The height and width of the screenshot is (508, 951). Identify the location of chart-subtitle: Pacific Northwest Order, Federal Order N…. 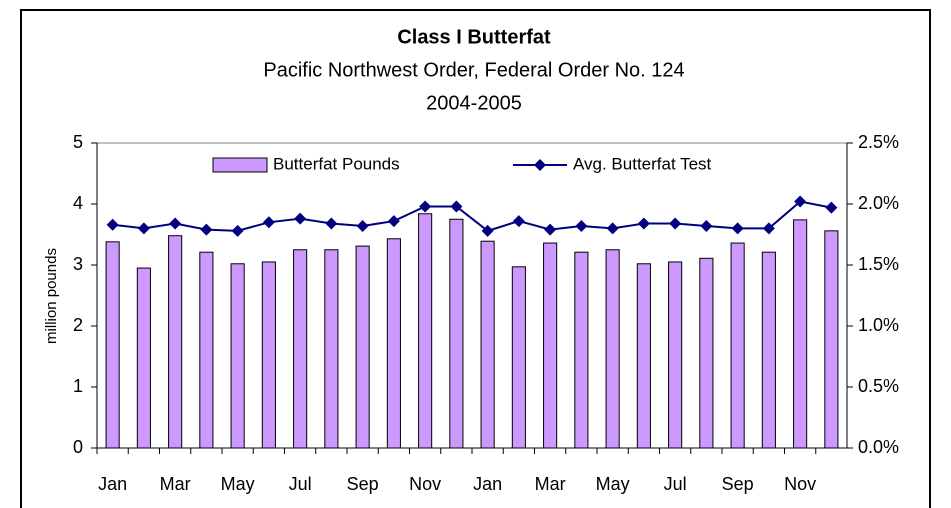
(473, 70).